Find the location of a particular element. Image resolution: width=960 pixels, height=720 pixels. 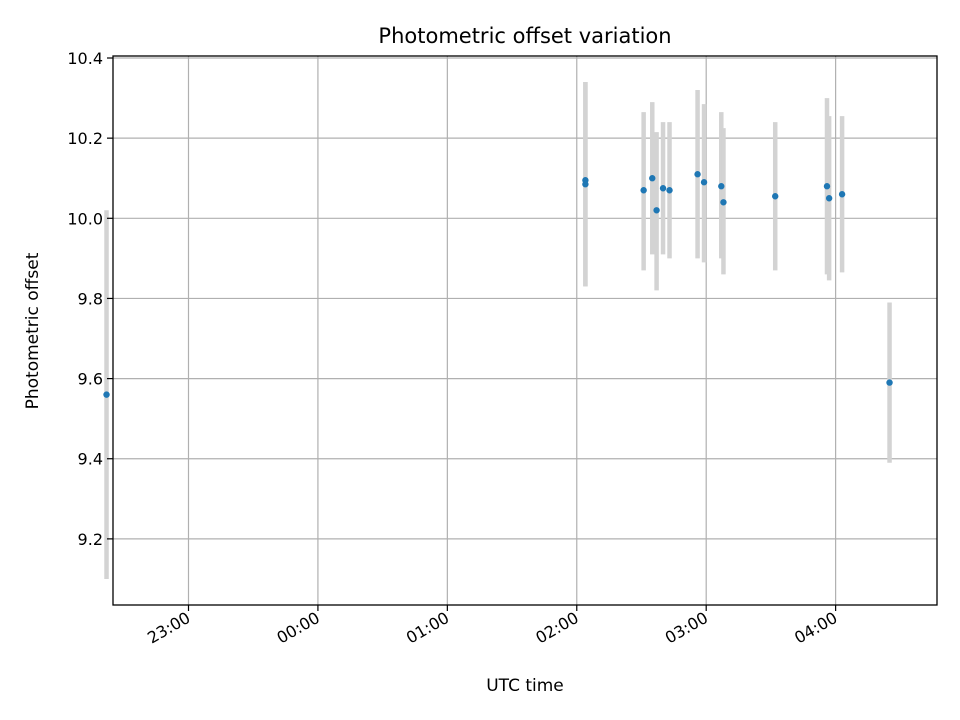

y-axis-ticks: 9.2 9.4 9.6 9.8 10.0 10.2 10.4 is located at coordinates (90, 299).